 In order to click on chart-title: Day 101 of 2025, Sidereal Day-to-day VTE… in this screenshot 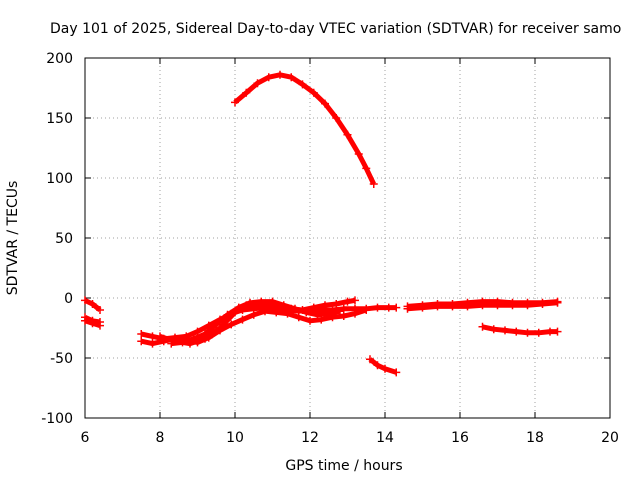, I will do `click(335, 29)`.